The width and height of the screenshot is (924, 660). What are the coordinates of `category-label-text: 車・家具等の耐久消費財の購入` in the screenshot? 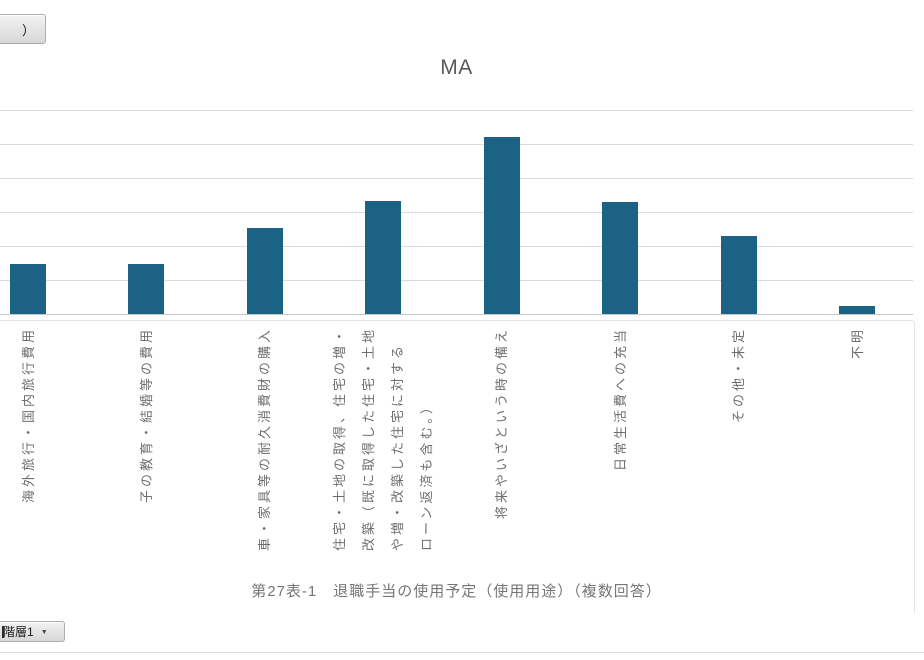 It's located at (265, 439).